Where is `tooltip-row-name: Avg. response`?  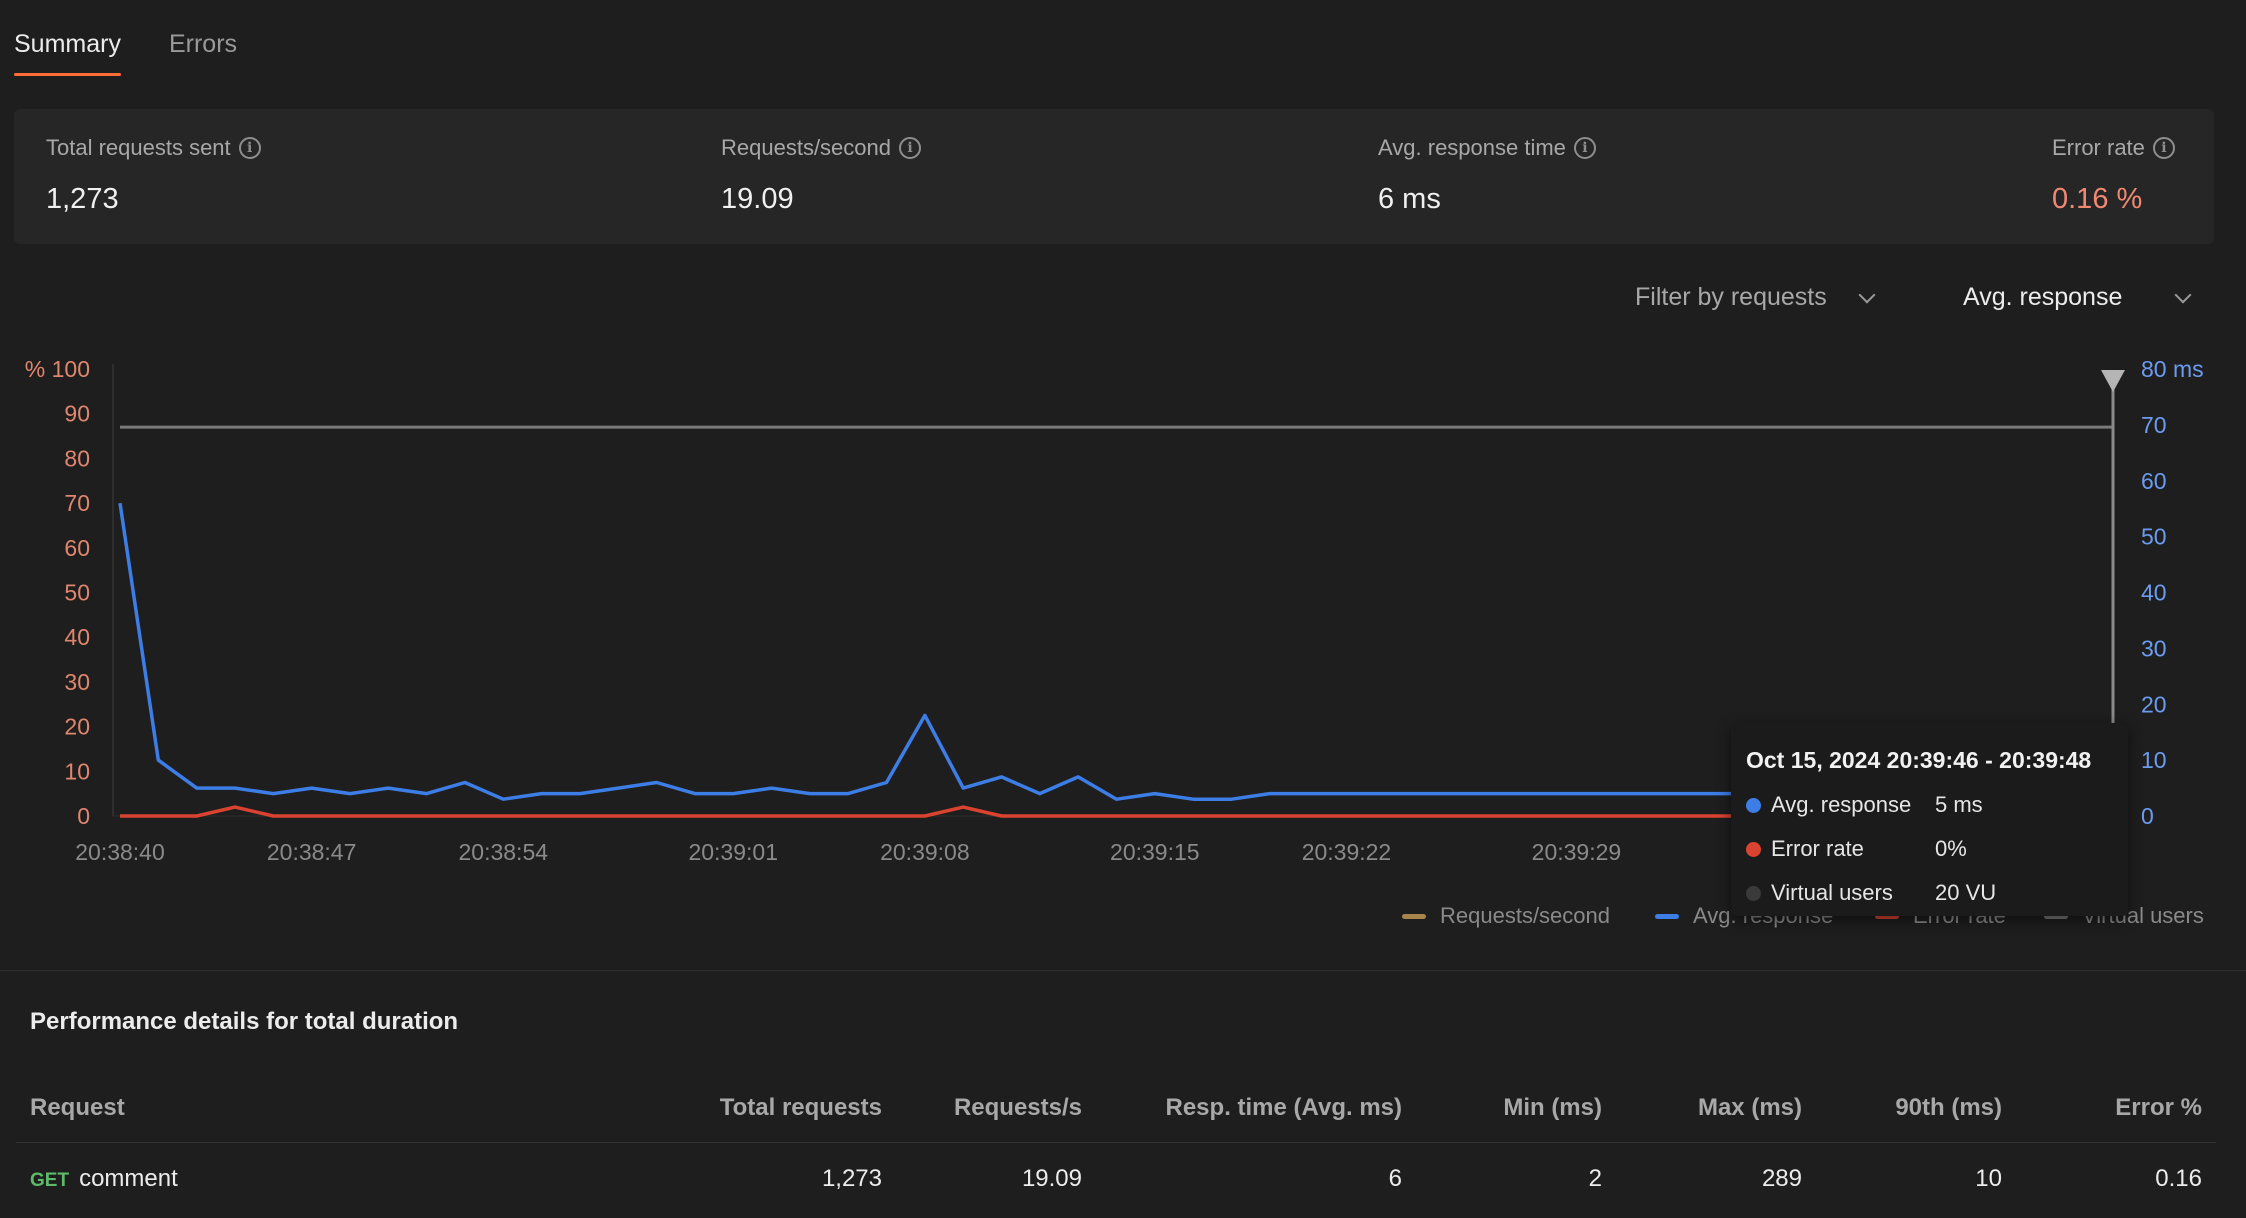 tooltip-row-name: Avg. response is located at coordinates (1841, 804).